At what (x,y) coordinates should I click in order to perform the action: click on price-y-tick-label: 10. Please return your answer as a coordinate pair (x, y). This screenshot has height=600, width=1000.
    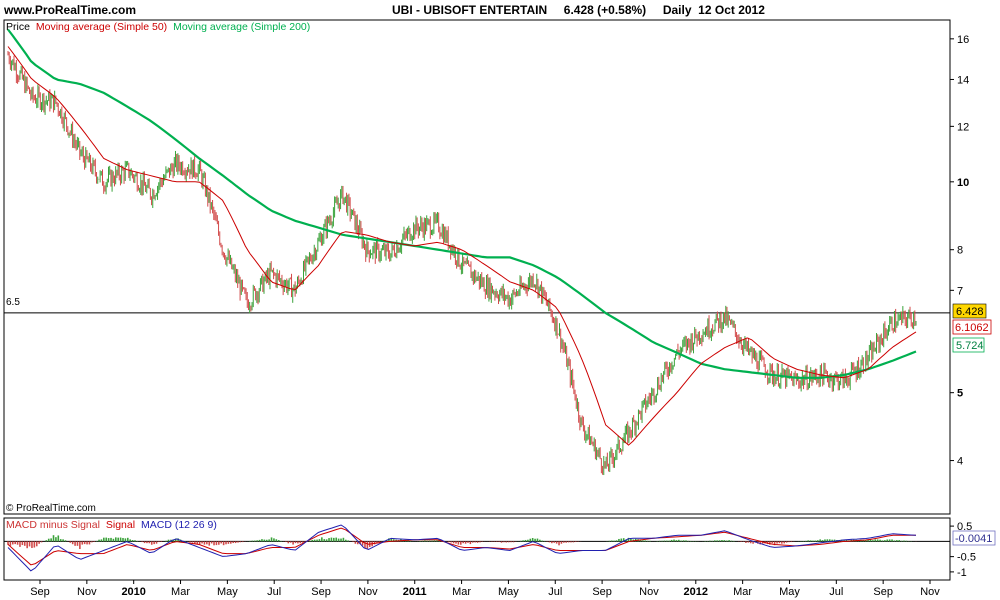
    Looking at the image, I should click on (963, 183).